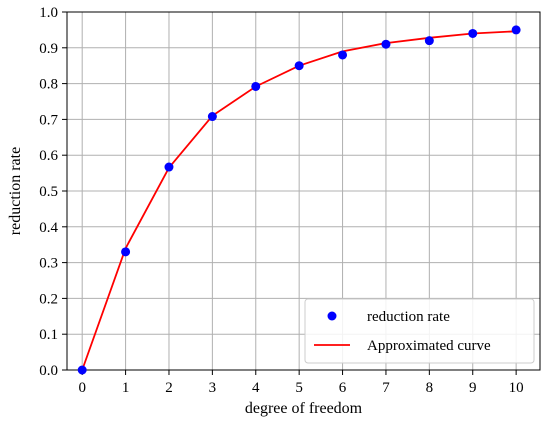 This screenshot has height=425, width=550. Describe the element at coordinates (48, 192) in the screenshot. I see `y-tick-label: 0.5` at that location.